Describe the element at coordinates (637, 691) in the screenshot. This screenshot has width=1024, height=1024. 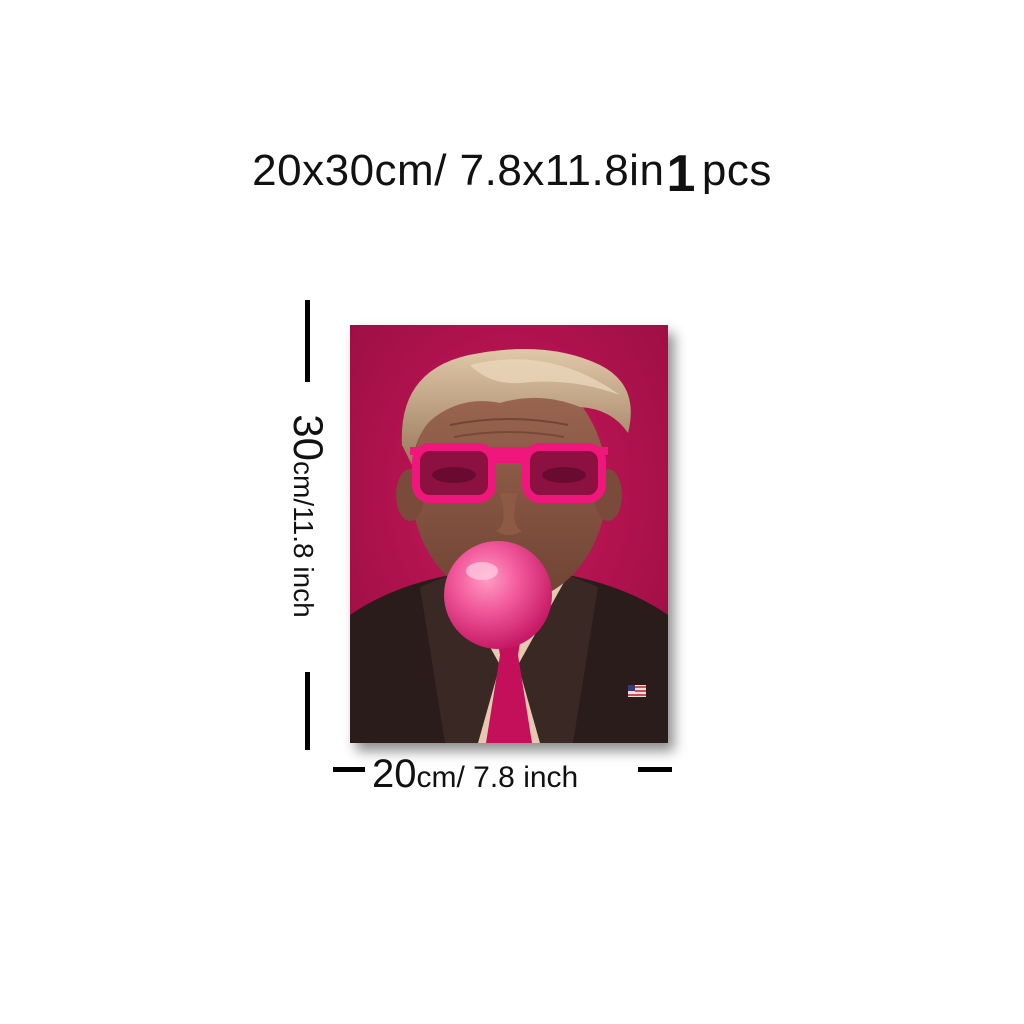
I see `flag-pin-icon` at that location.